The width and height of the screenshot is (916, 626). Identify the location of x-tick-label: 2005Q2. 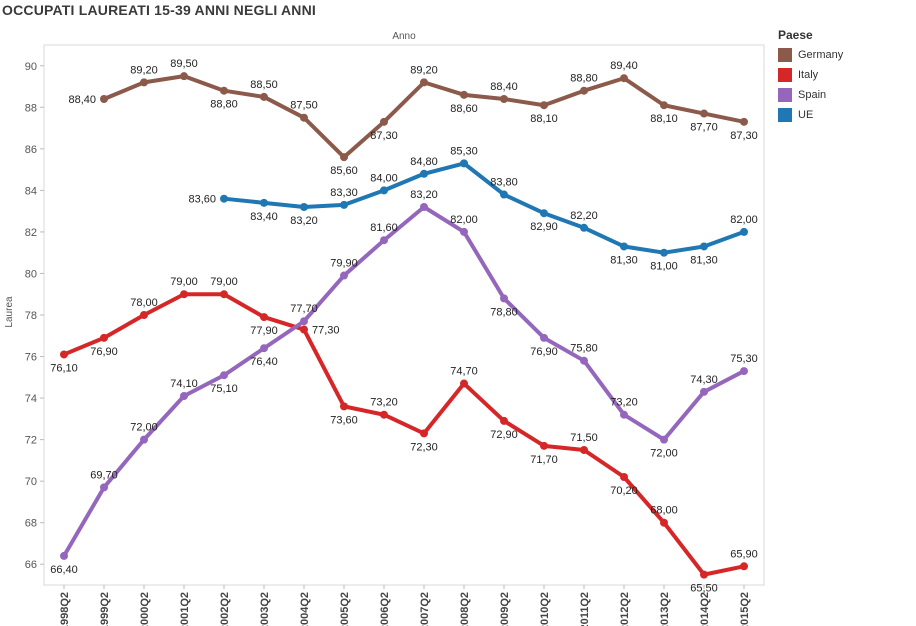
(345, 609).